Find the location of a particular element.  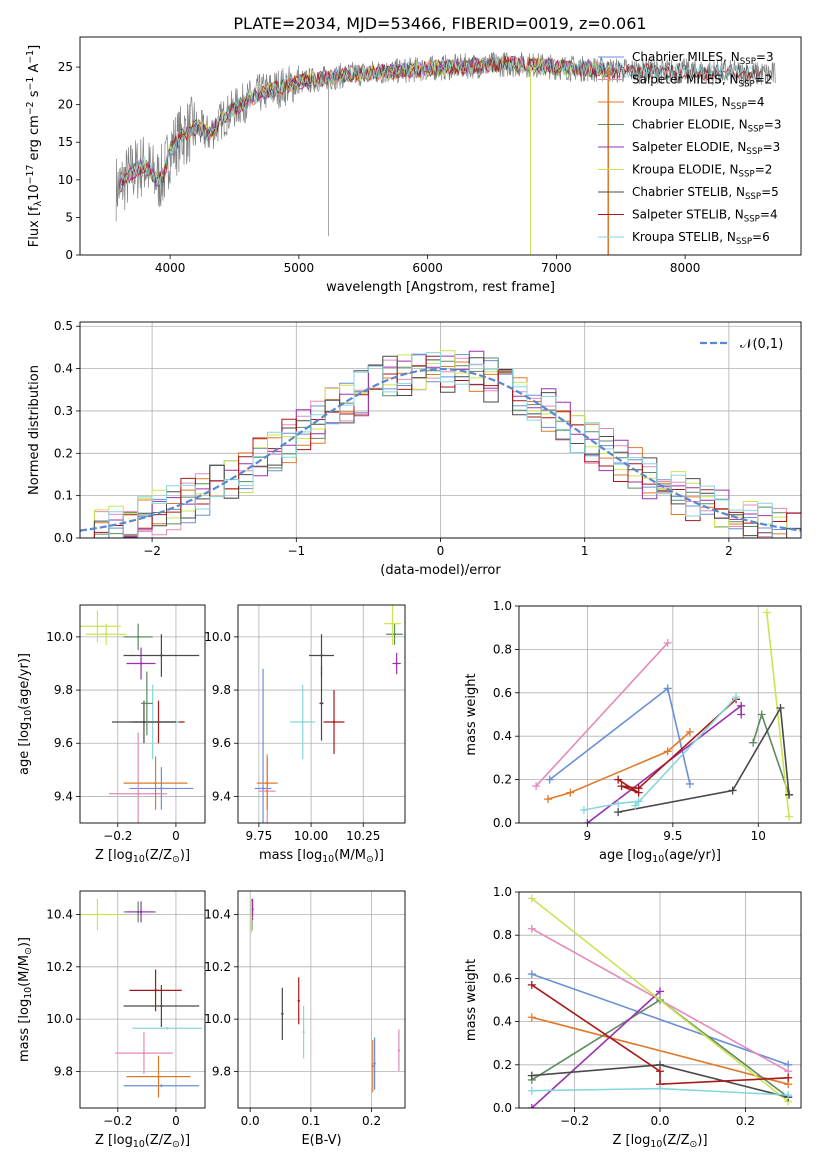

y-tick-label: 0 is located at coordinates (69, 255).